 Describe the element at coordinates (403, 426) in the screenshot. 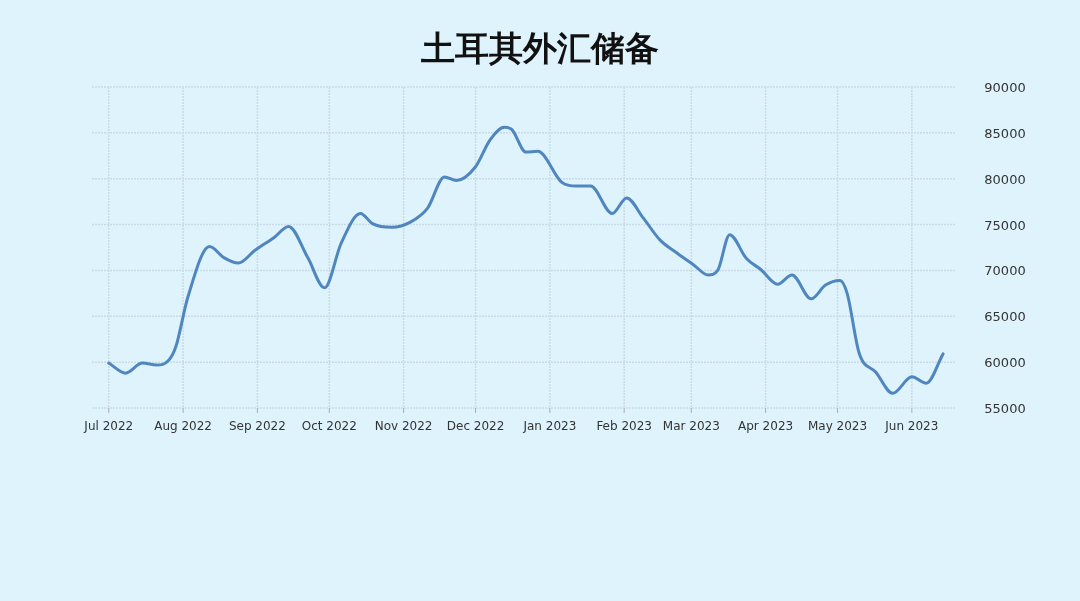

I see `xtick: Nov 2022` at that location.